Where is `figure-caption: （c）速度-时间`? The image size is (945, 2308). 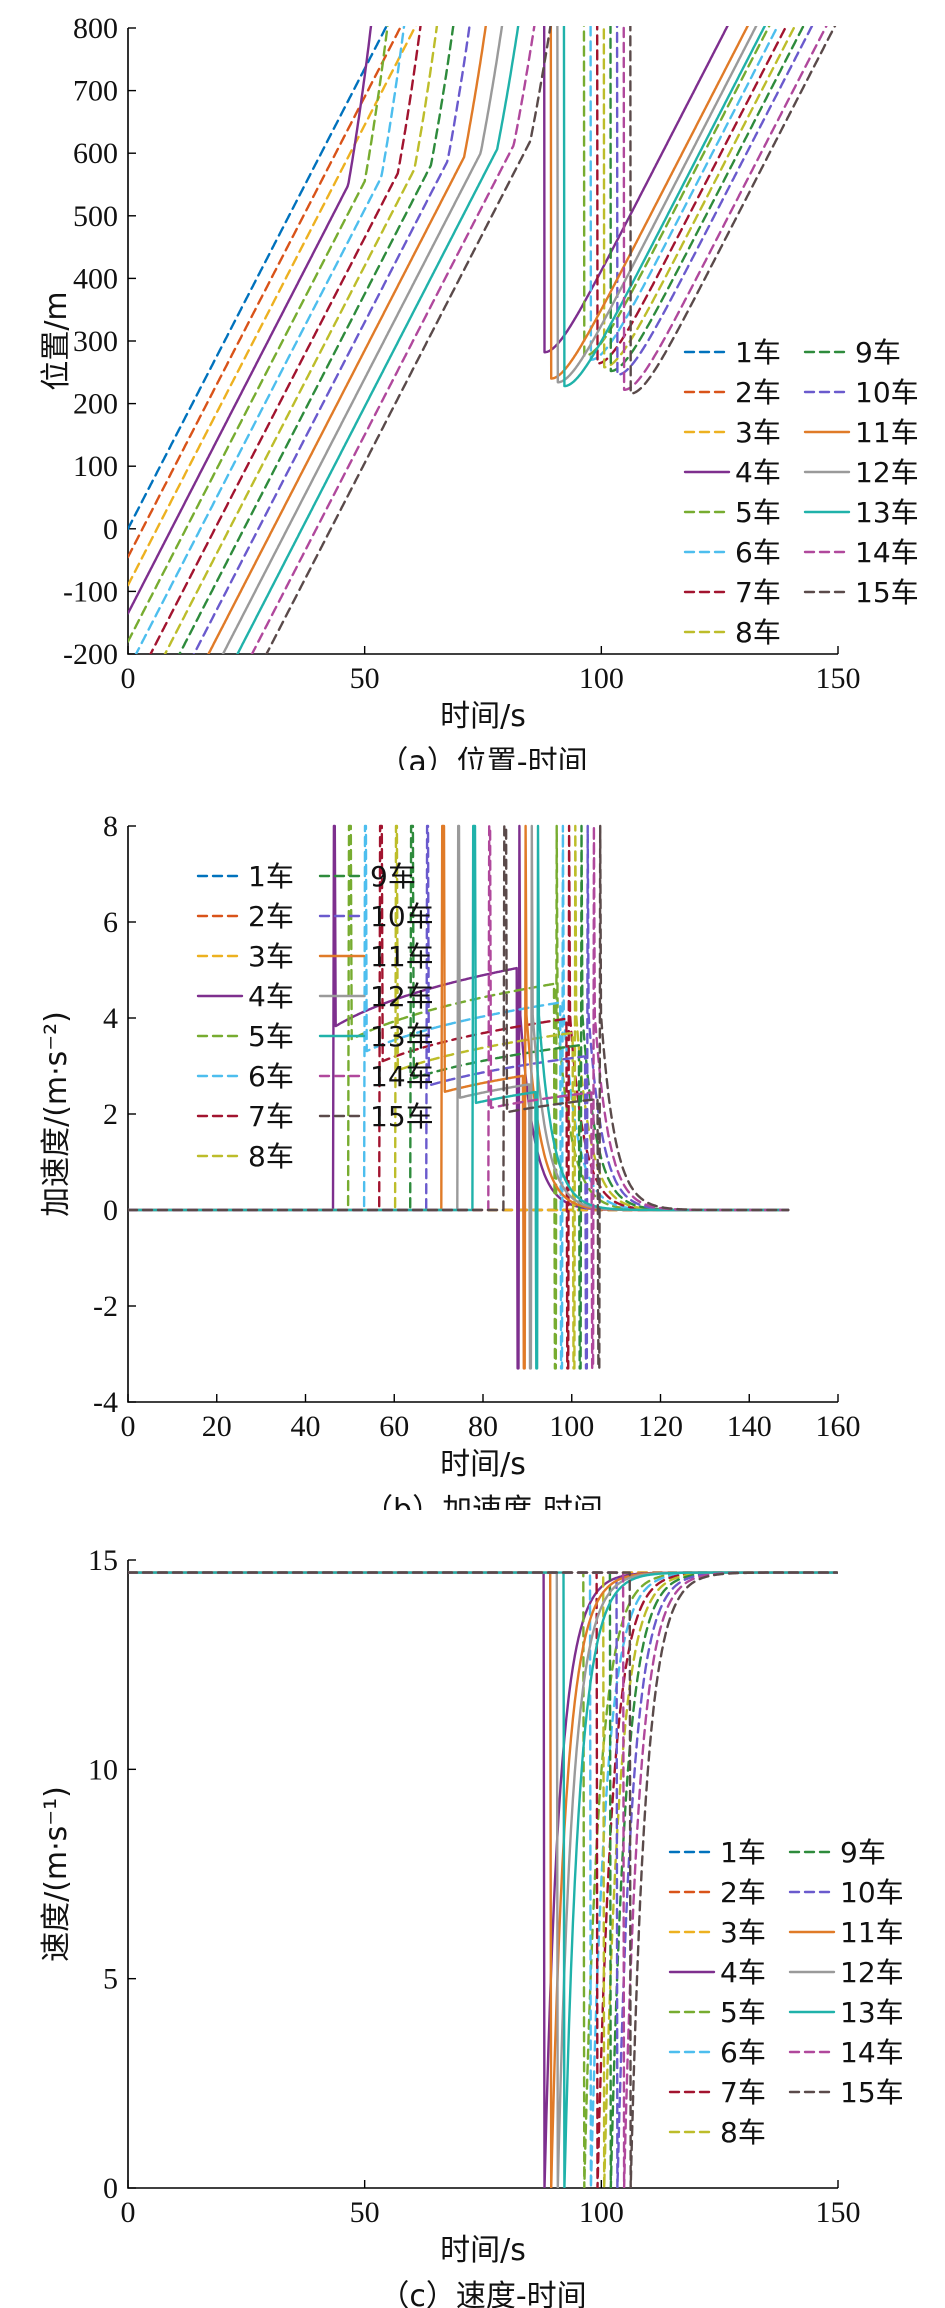 figure-caption: （c）速度-时间 is located at coordinates (482, 2293).